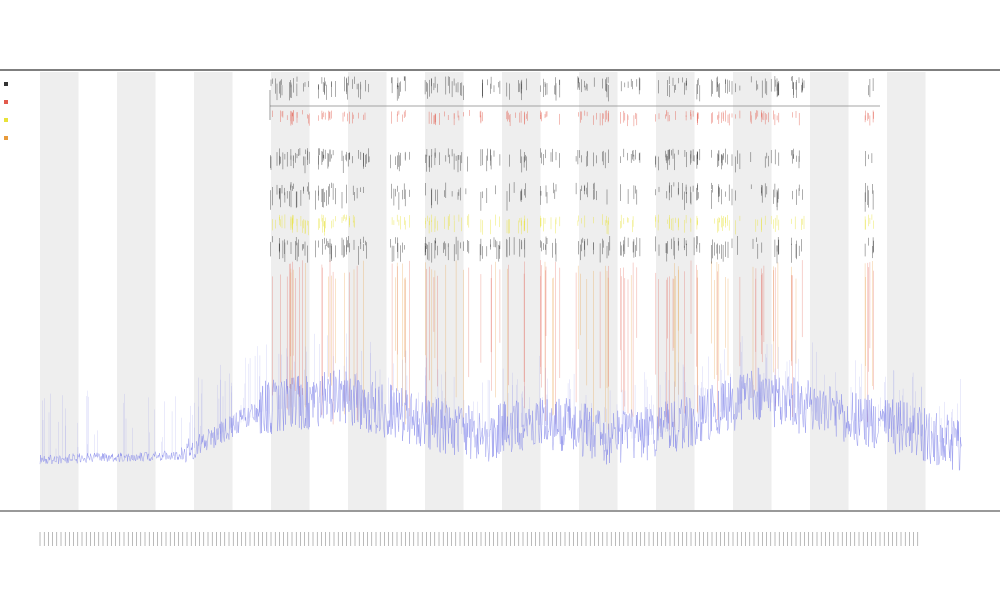 The image size is (1000, 600). I want to click on x-tick-labels, so click(479, 539).